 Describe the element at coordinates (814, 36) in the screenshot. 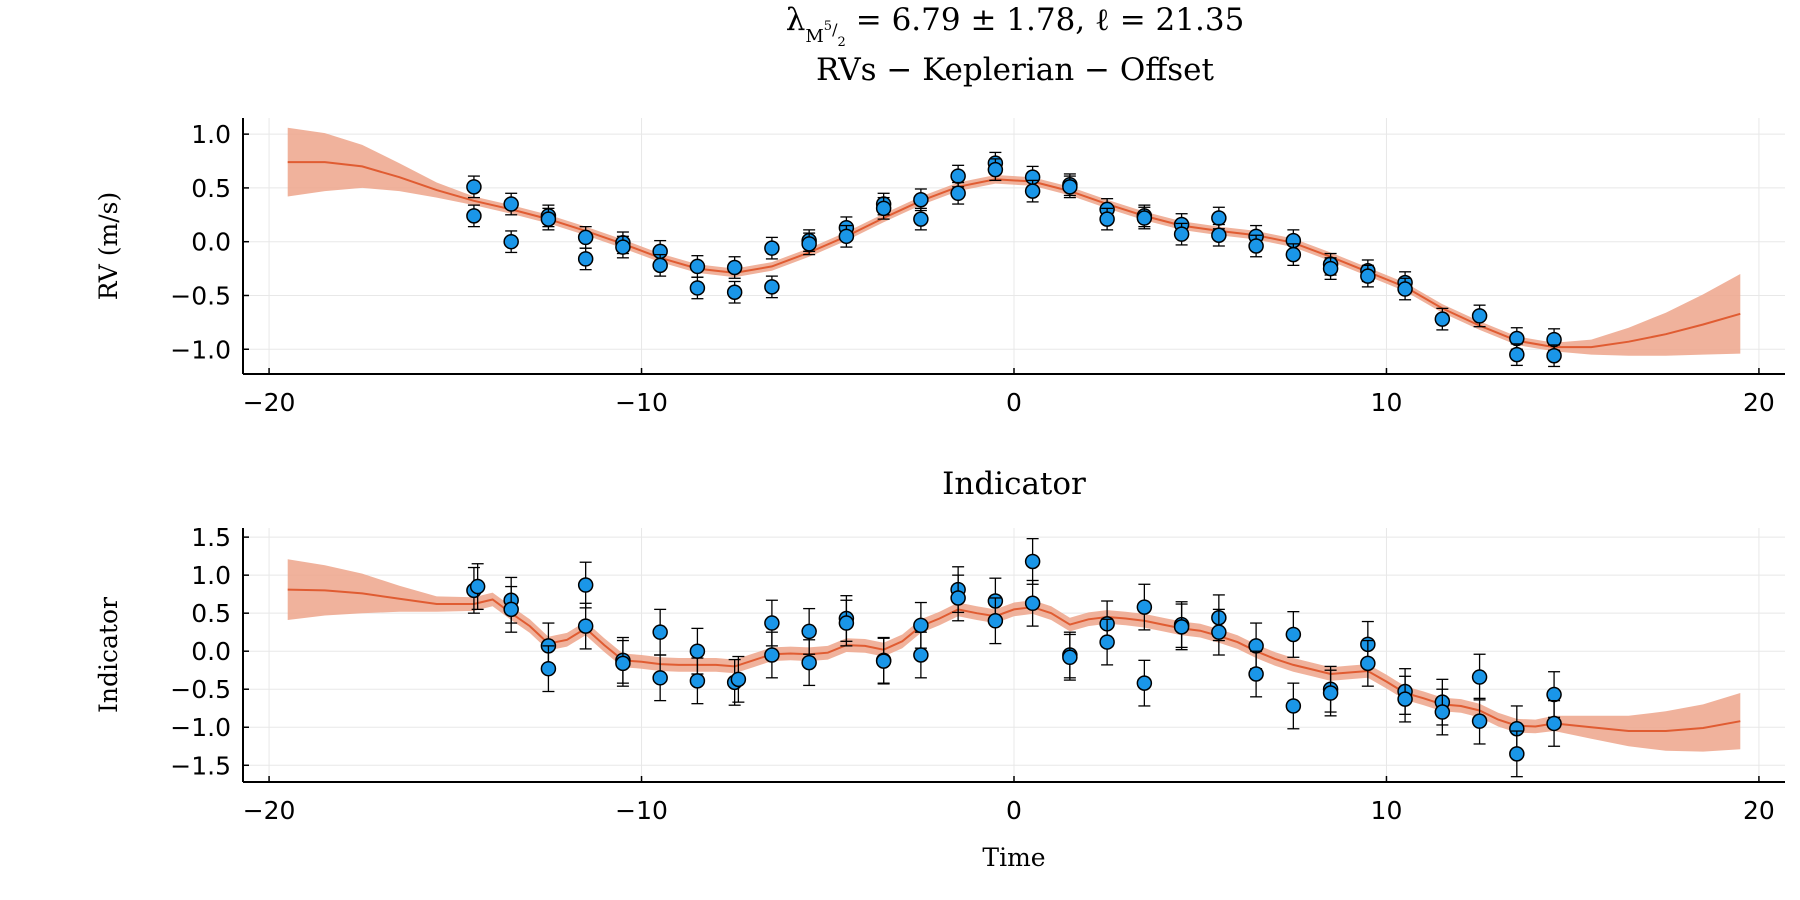

I see `title-subscript: M` at that location.